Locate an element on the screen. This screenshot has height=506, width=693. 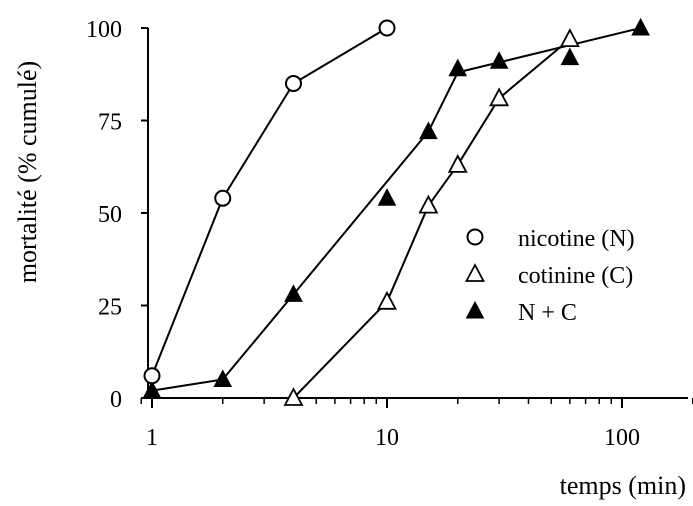
y-tick-label: 25 is located at coordinates (110, 308).